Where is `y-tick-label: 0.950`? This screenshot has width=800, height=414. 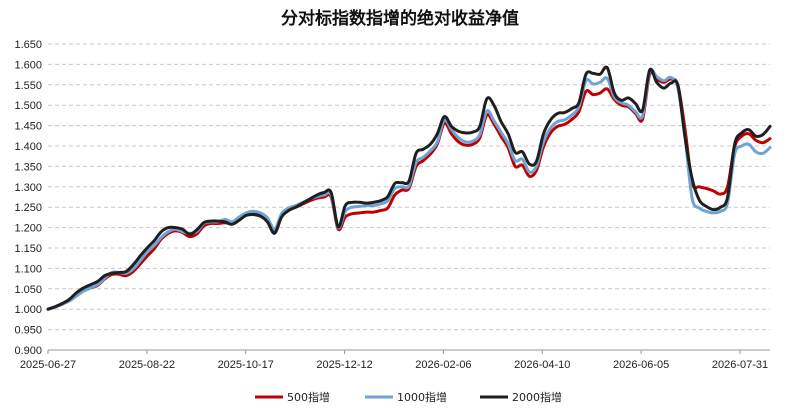
y-tick-label: 0.950 is located at coordinates (28, 331).